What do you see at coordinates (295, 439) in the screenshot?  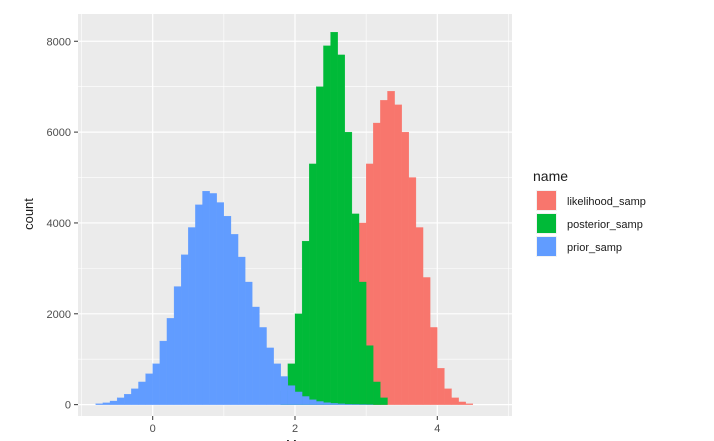 I see `x-axis-title: Mu` at bounding box center [295, 439].